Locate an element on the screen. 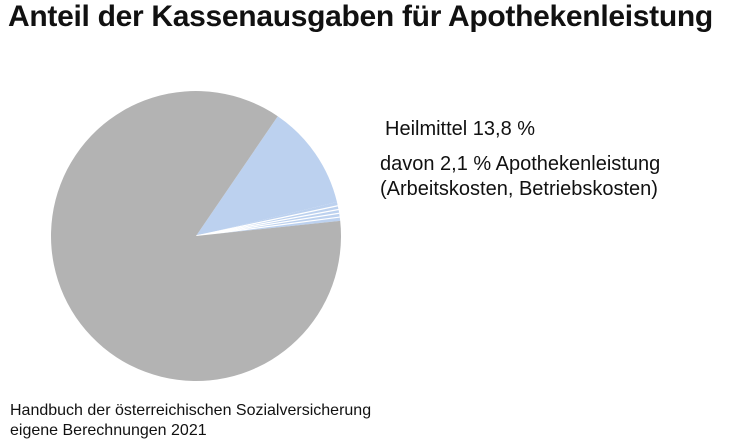  apothekenleistung-detail-label: (Arbeitskosten, Betriebskosten) is located at coordinates (519, 189).